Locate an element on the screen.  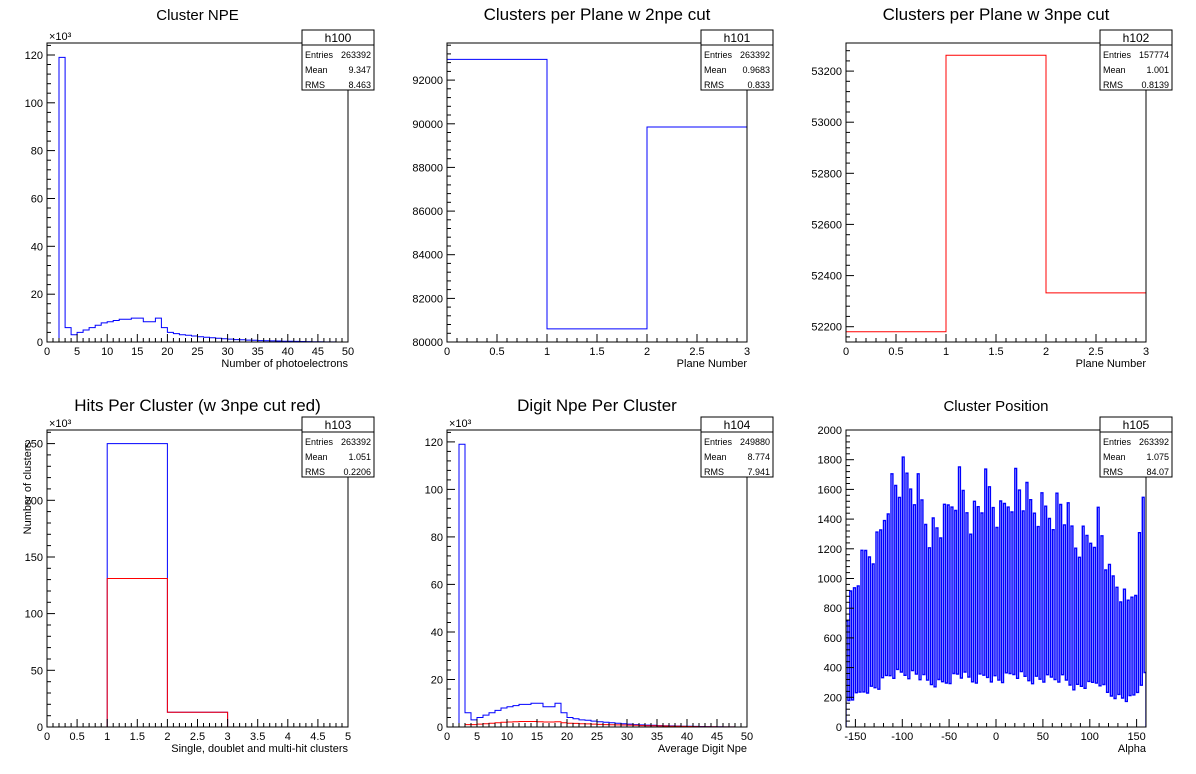
stats-value-rms: 8.463 is located at coordinates (359, 85).